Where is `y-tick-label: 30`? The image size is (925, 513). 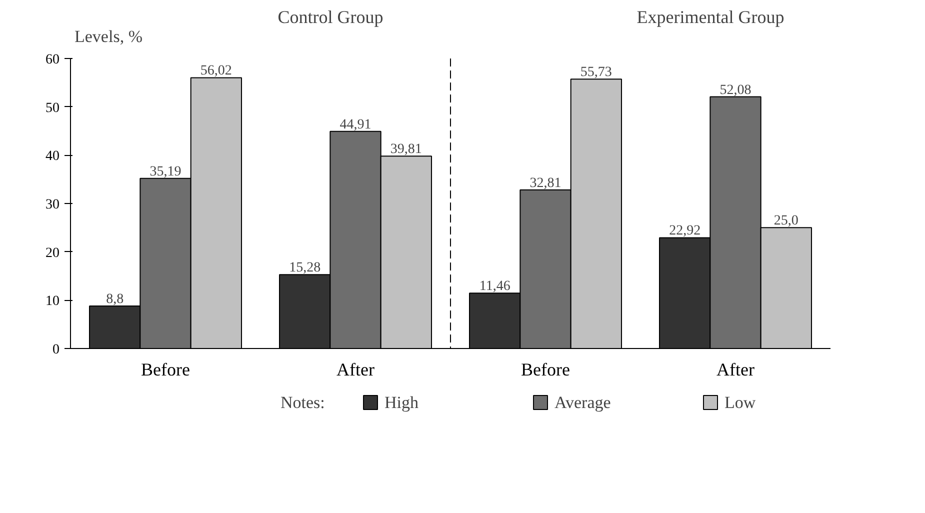 y-tick-label: 30 is located at coordinates (53, 205).